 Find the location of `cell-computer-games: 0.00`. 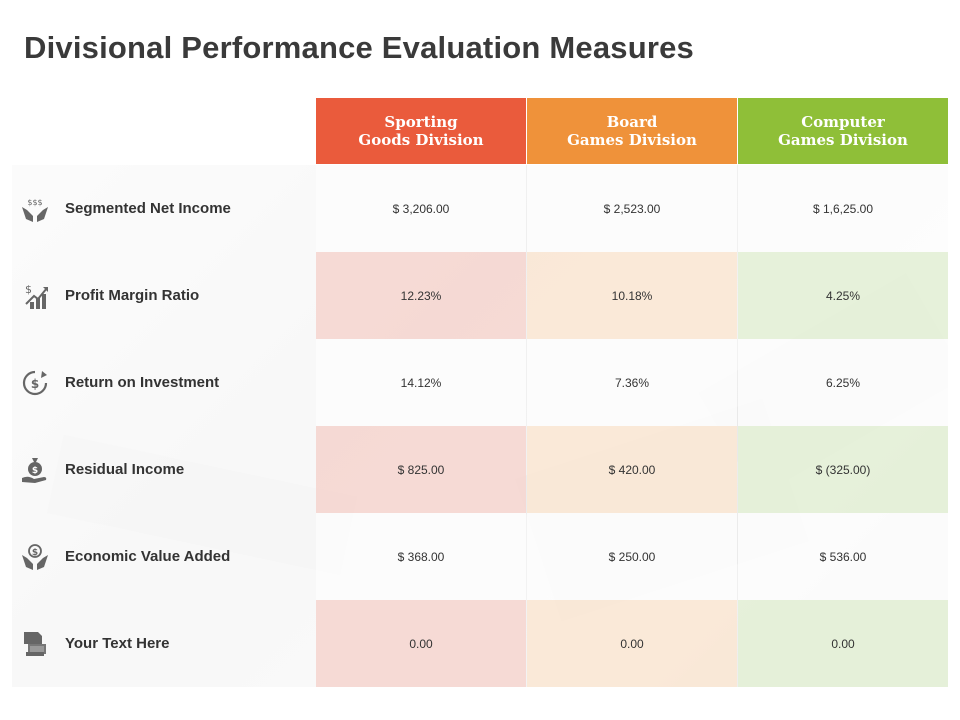

cell-computer-games: 0.00 is located at coordinates (843, 643).